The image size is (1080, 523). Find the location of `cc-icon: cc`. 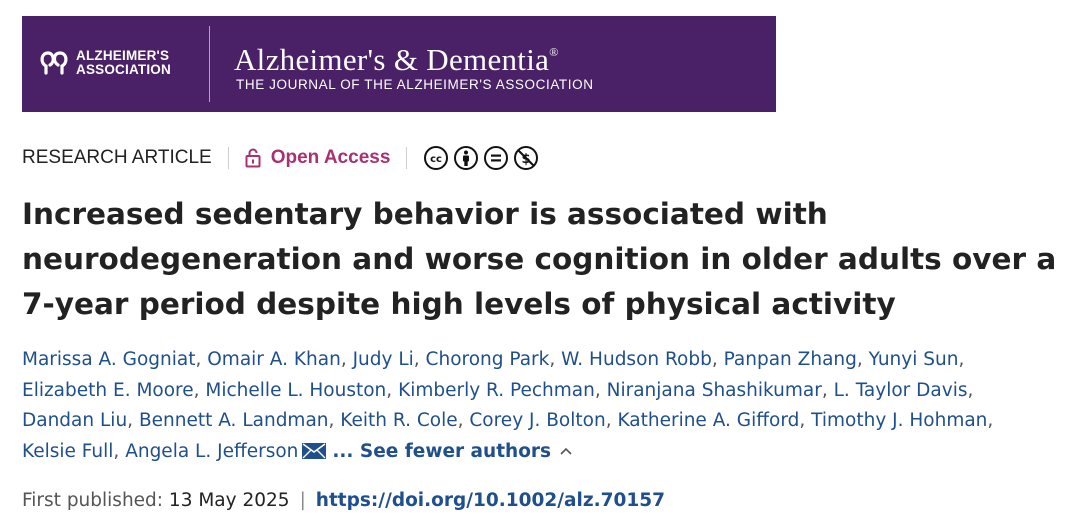

cc-icon: cc is located at coordinates (436, 158).